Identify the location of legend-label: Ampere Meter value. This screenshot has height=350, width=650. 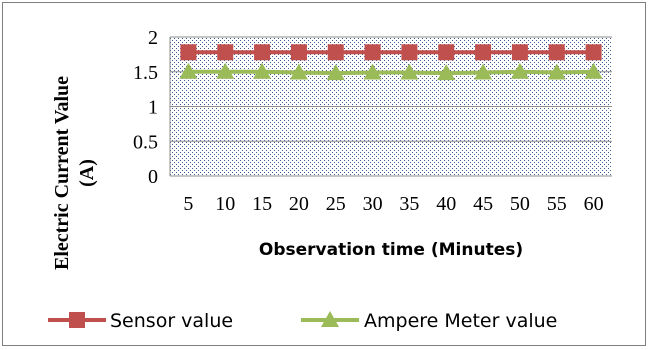
(460, 321).